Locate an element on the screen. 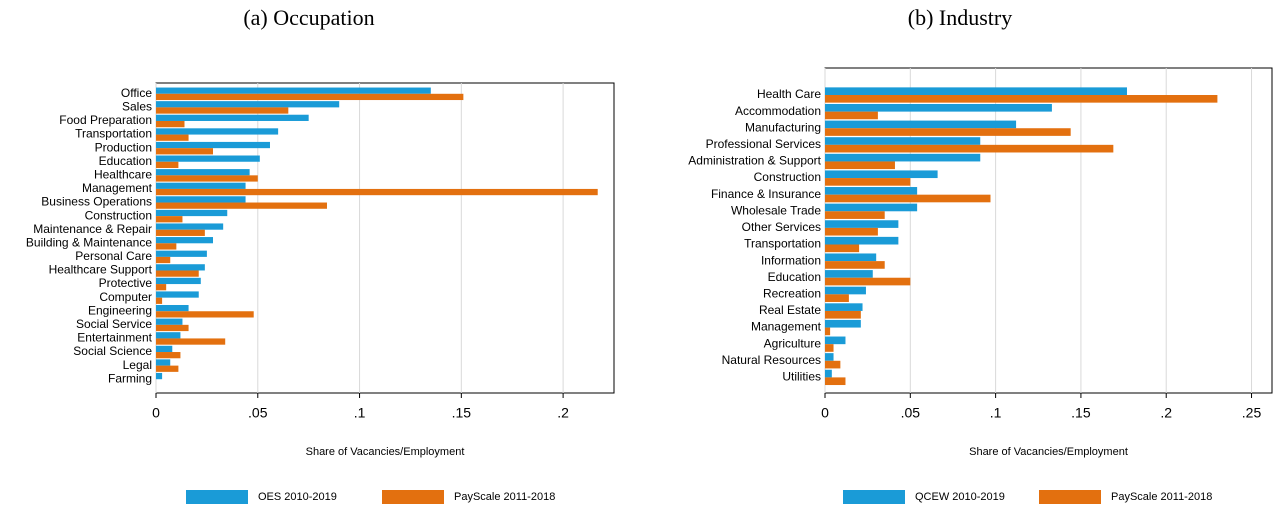 The image size is (1281, 512). category-label: Utilities is located at coordinates (801, 377).